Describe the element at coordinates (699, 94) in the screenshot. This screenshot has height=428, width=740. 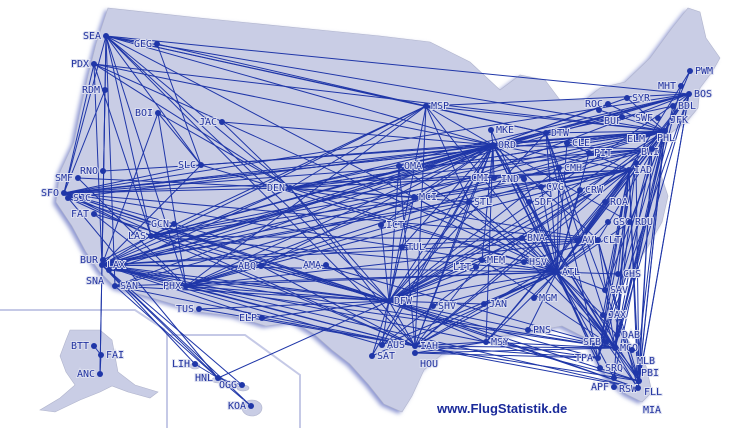
I see `airport-bos: BOS` at that location.